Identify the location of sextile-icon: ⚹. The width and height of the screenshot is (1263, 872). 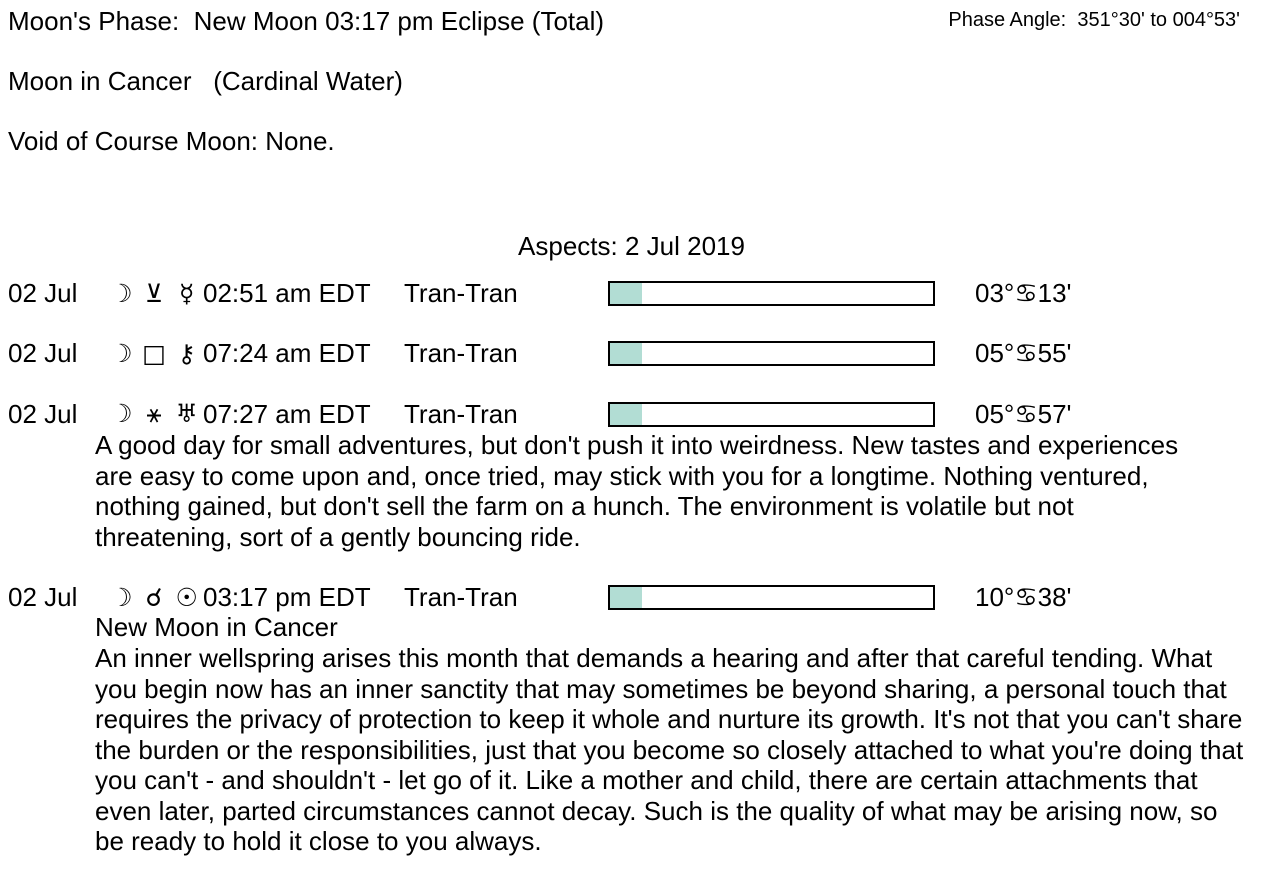
(154, 413).